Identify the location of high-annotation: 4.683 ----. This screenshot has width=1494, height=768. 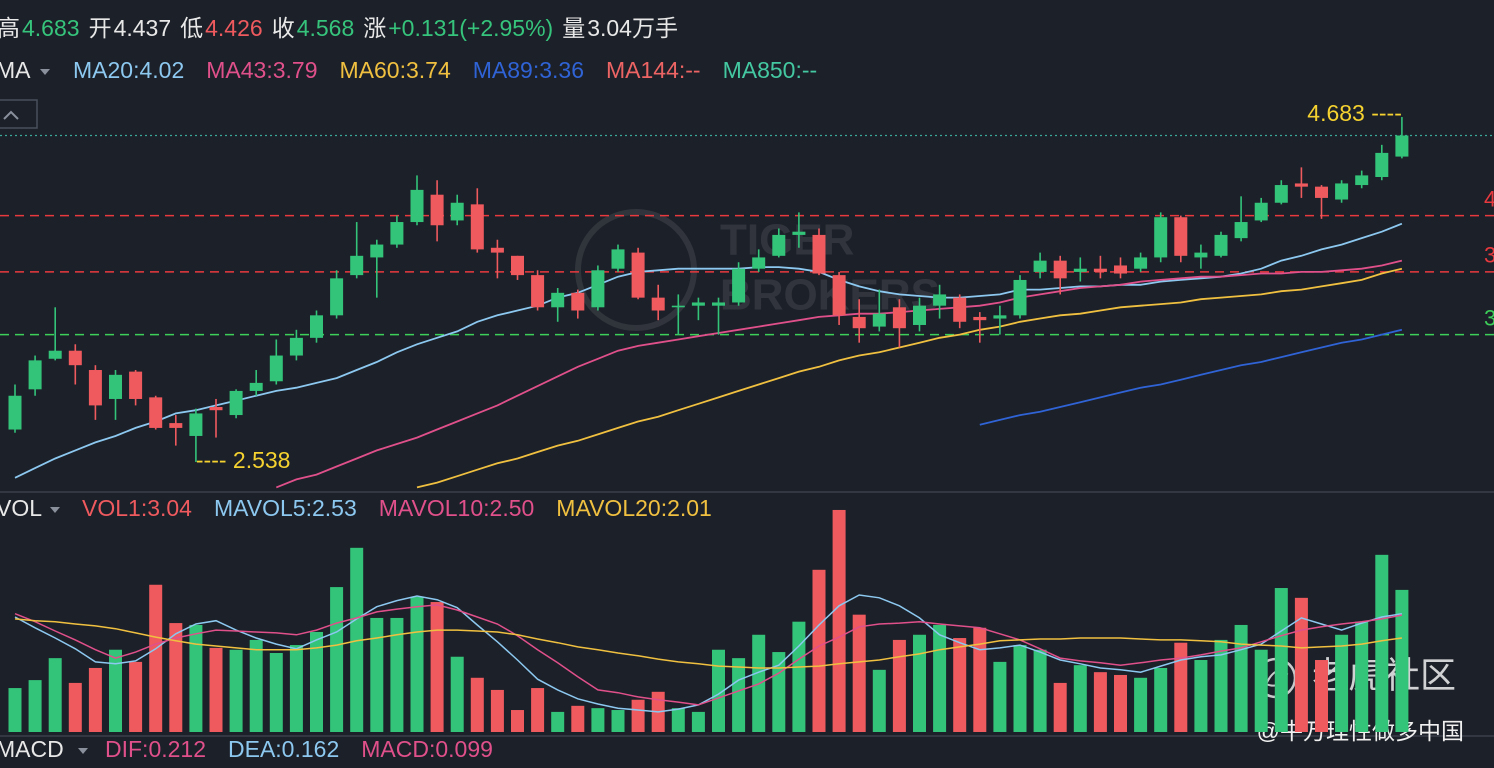
(1354, 113).